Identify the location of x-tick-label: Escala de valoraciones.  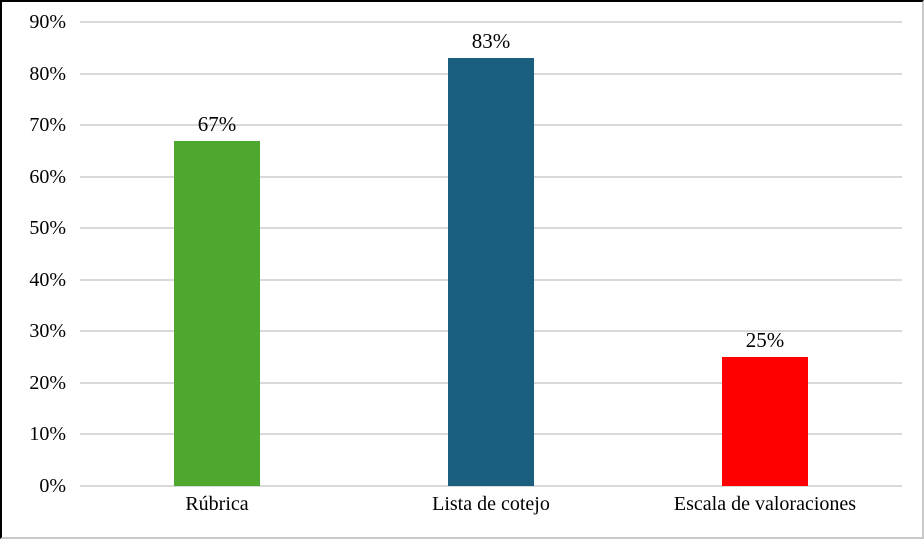
(765, 504).